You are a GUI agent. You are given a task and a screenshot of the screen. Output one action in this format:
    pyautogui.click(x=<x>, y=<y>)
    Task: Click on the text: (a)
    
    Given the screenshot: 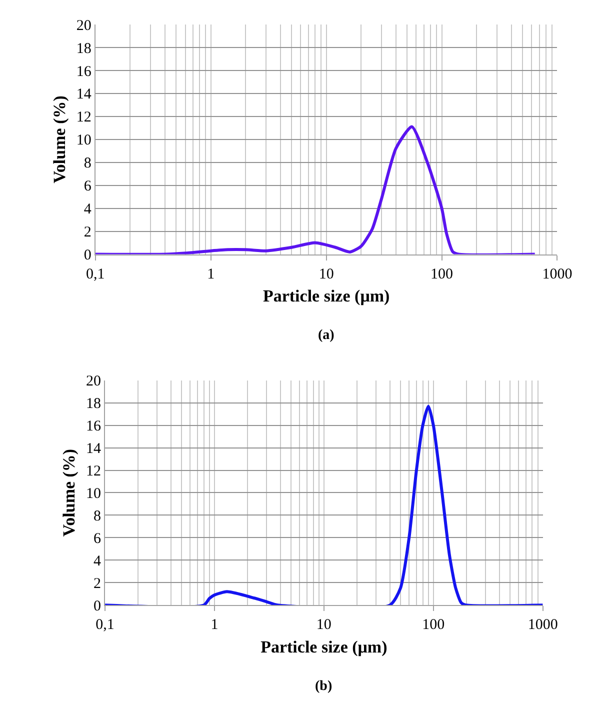 What is the action you would take?
    pyautogui.click(x=326, y=335)
    